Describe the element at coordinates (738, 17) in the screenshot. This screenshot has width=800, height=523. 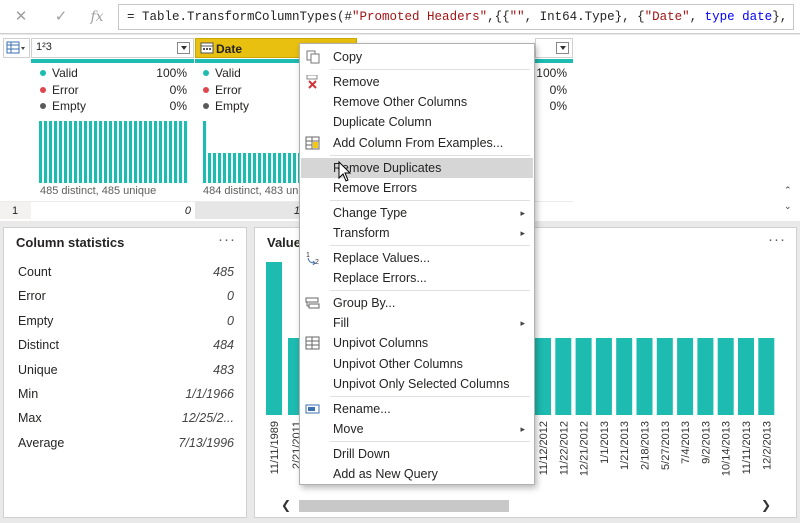
I see `formula-keyword: type date` at that location.